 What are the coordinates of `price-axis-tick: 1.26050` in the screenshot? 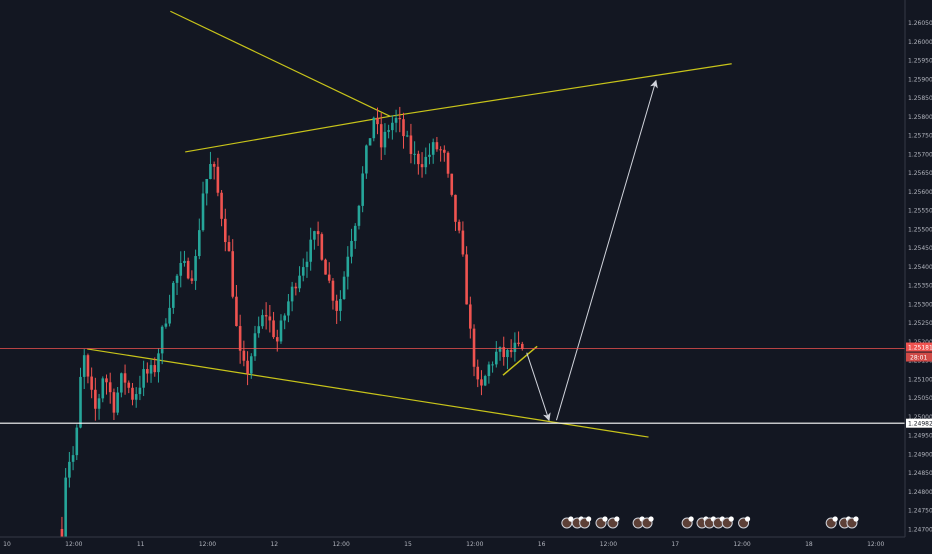 It's located at (920, 23).